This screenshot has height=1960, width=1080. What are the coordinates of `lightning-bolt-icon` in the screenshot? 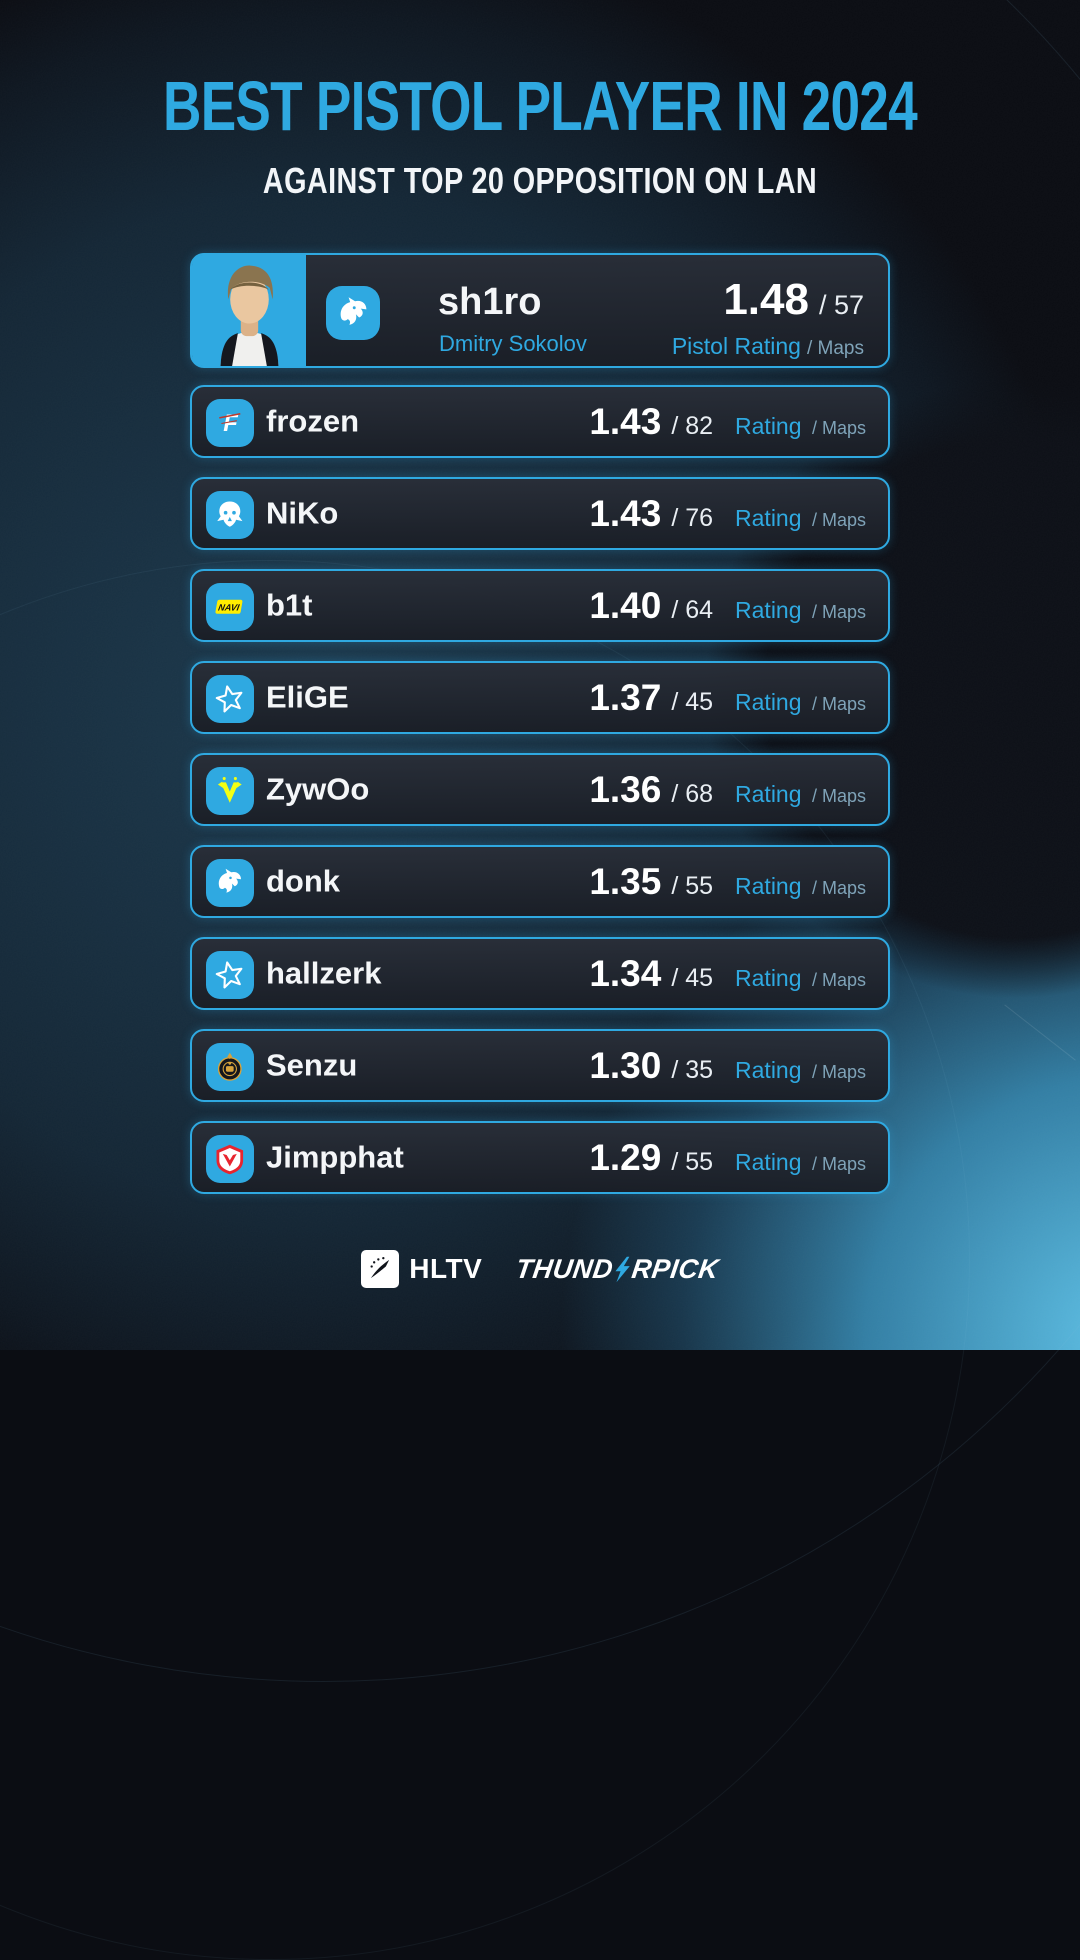 It's located at (622, 1269).